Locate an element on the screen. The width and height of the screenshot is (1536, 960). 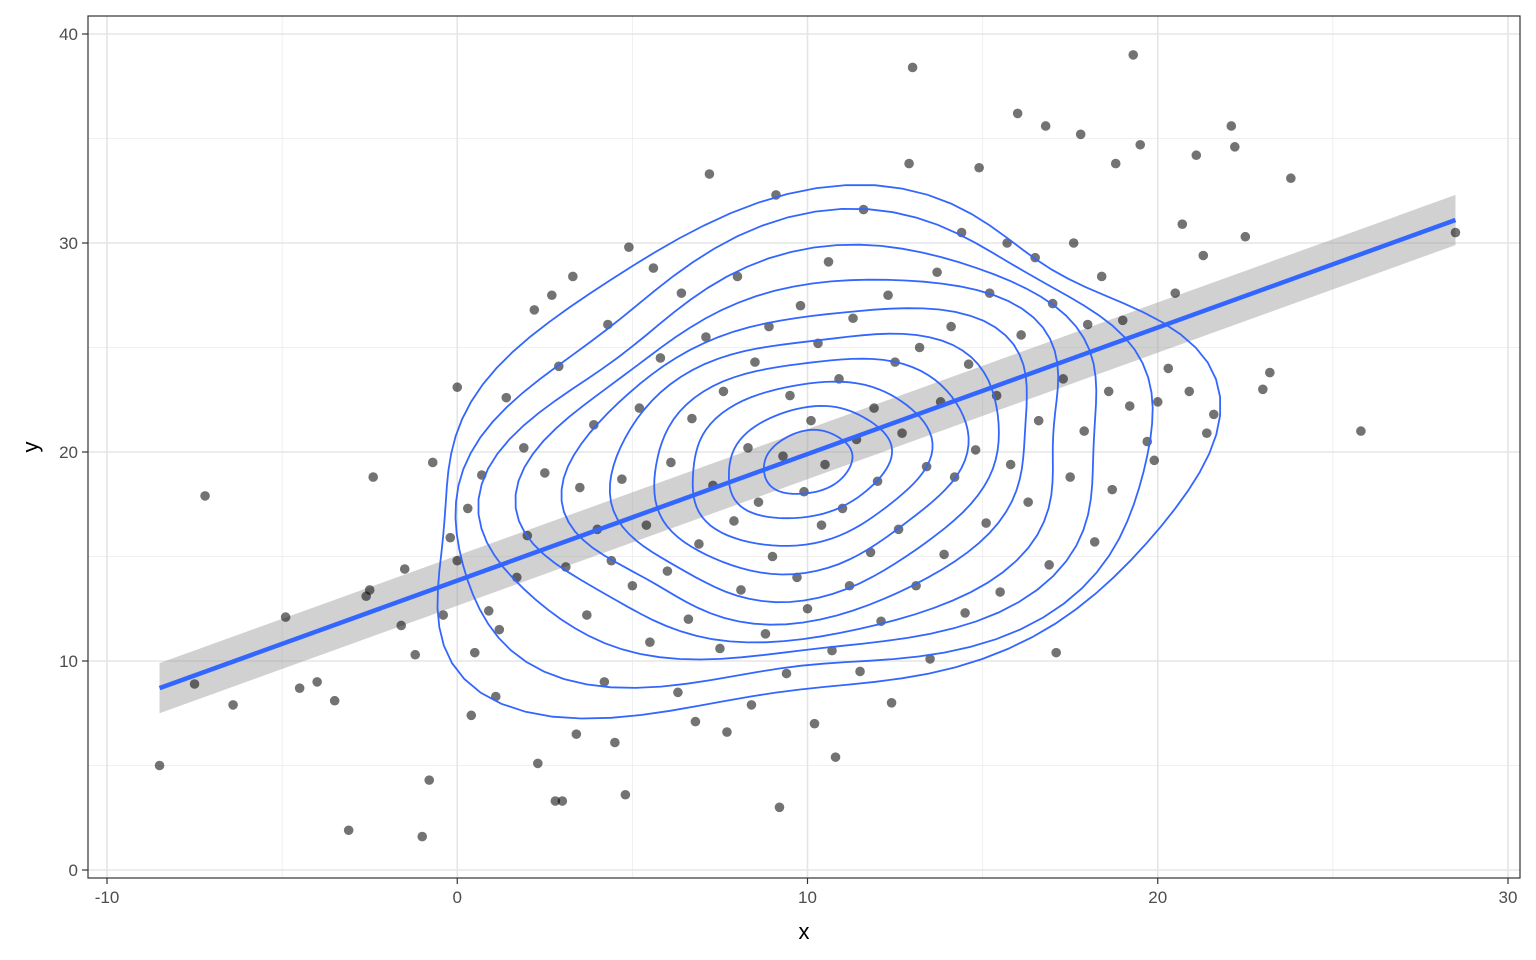
y-axis-title: y is located at coordinates (30, 447).